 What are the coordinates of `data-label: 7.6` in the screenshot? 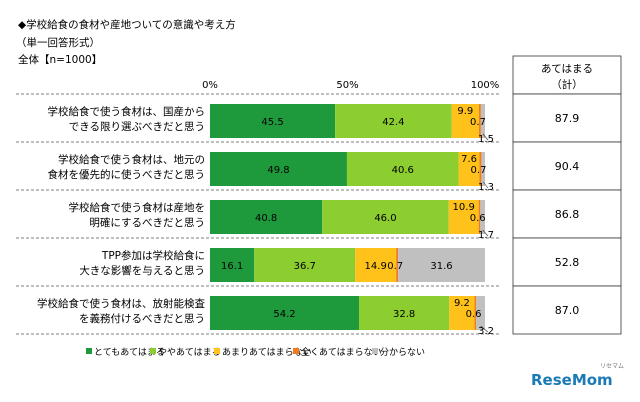 It's located at (469, 159).